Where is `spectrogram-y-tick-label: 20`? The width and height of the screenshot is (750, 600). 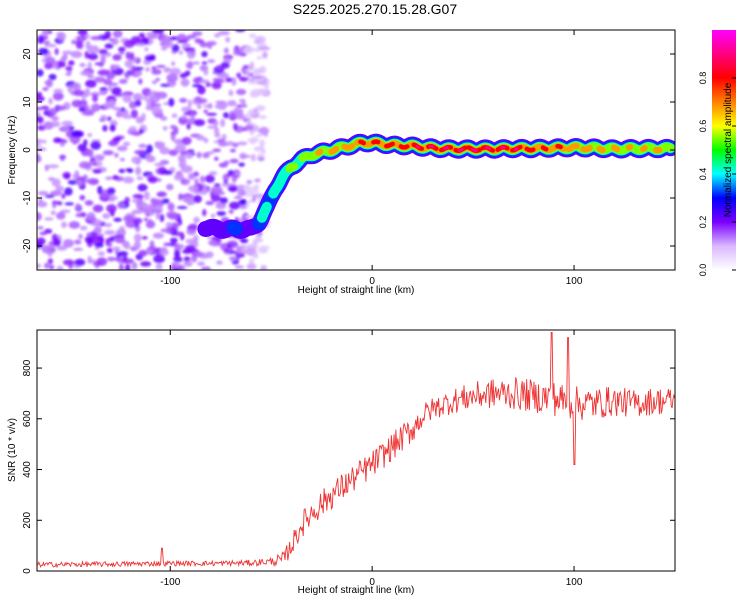
spectrogram-y-tick-label: 20 is located at coordinates (27, 54).